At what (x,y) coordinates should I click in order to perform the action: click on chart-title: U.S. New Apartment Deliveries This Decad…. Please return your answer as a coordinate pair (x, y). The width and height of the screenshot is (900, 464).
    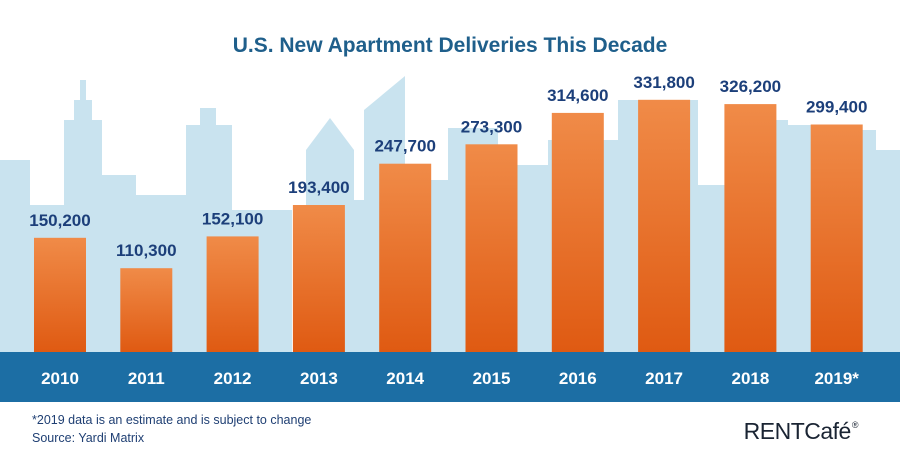
    Looking at the image, I should click on (450, 45).